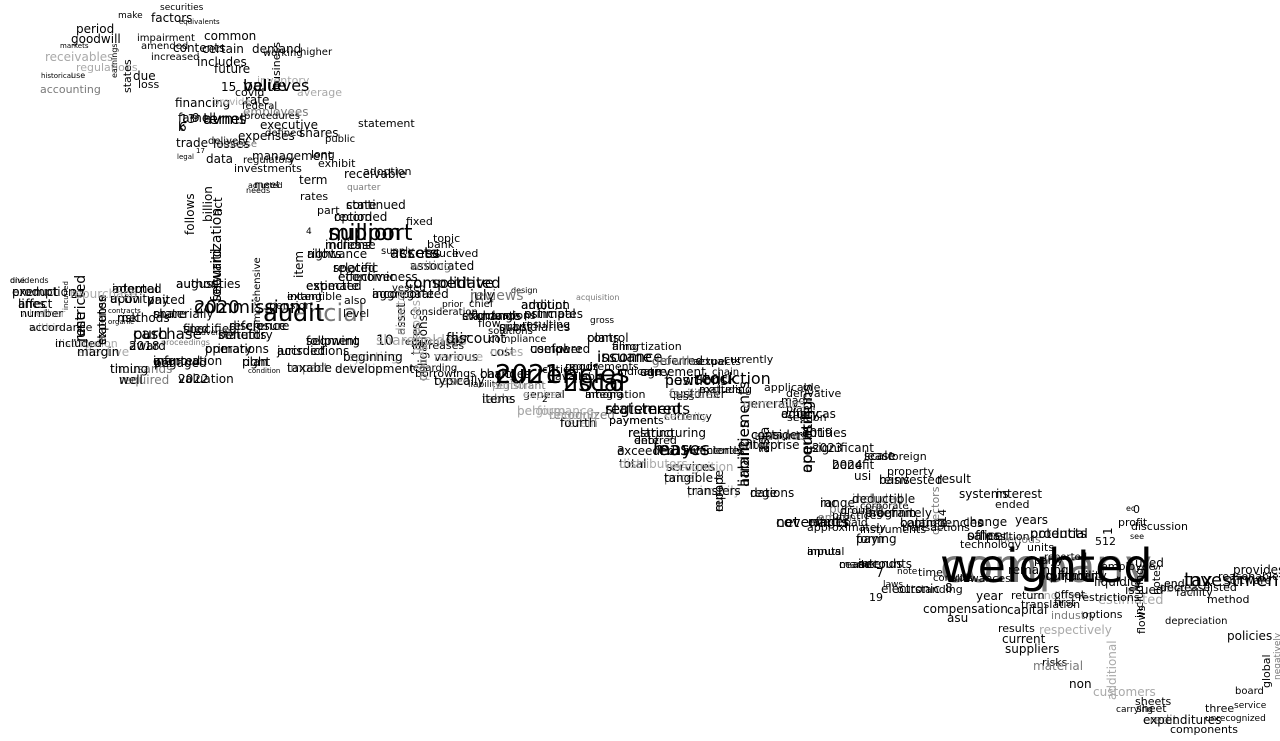  I want to click on word-changes: changes, so click(505, 374).